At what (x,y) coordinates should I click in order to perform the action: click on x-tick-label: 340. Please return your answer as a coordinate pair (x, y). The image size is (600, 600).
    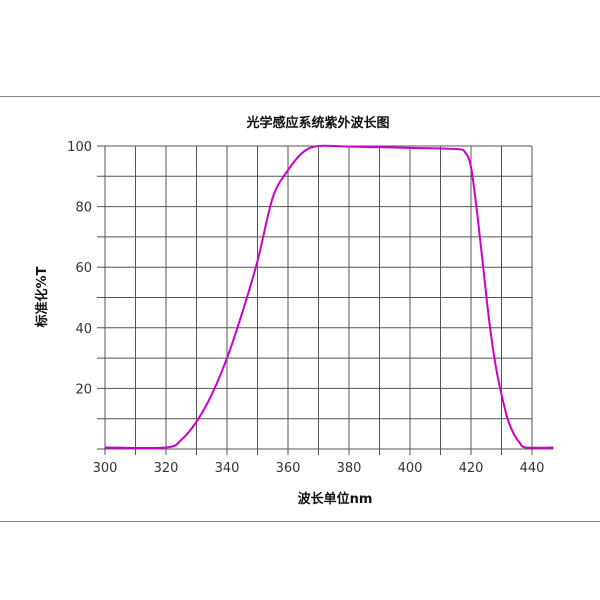
    Looking at the image, I should click on (227, 468).